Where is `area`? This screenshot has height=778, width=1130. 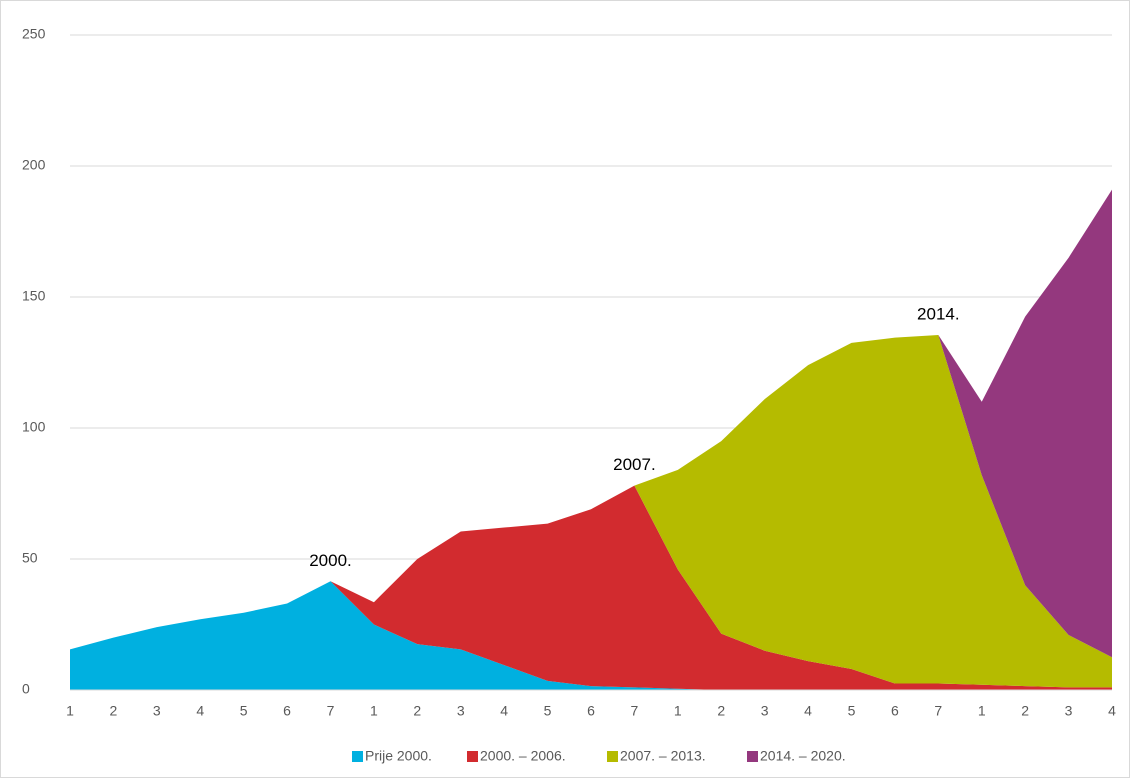 area is located at coordinates (591, 635).